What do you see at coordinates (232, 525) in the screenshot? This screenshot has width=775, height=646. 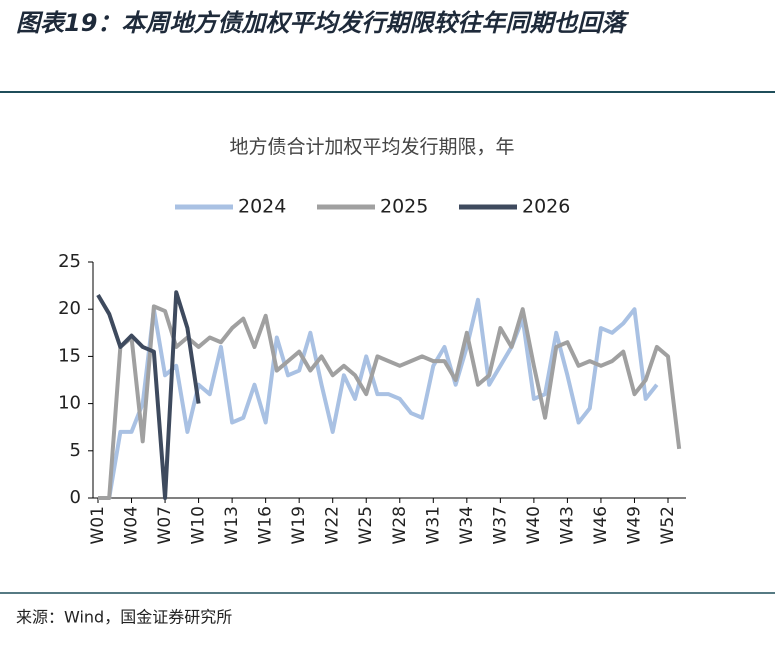 I see `x-tick-label: W13` at bounding box center [232, 525].